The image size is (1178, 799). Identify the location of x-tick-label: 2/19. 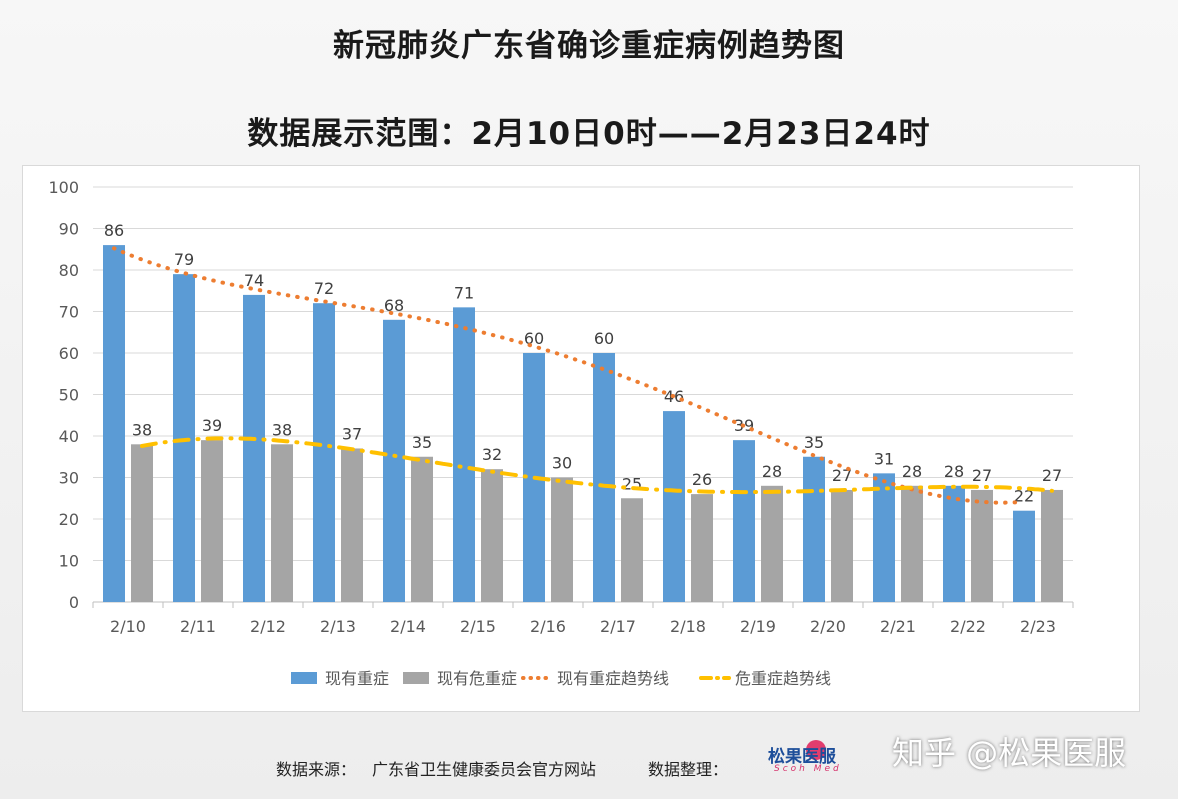
(758, 626).